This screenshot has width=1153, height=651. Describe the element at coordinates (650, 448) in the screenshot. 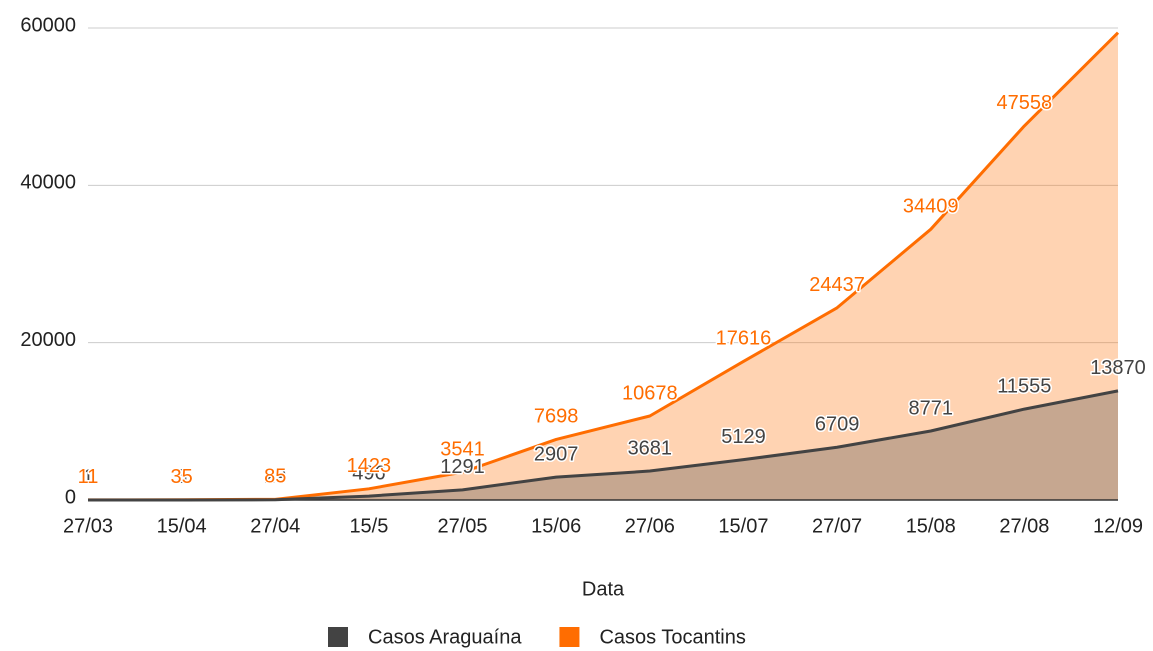

I see `data-label: 3681` at that location.